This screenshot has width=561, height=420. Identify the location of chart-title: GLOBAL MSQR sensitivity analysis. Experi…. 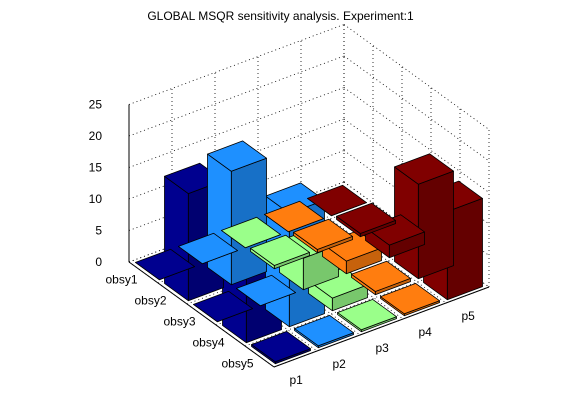
(280, 16).